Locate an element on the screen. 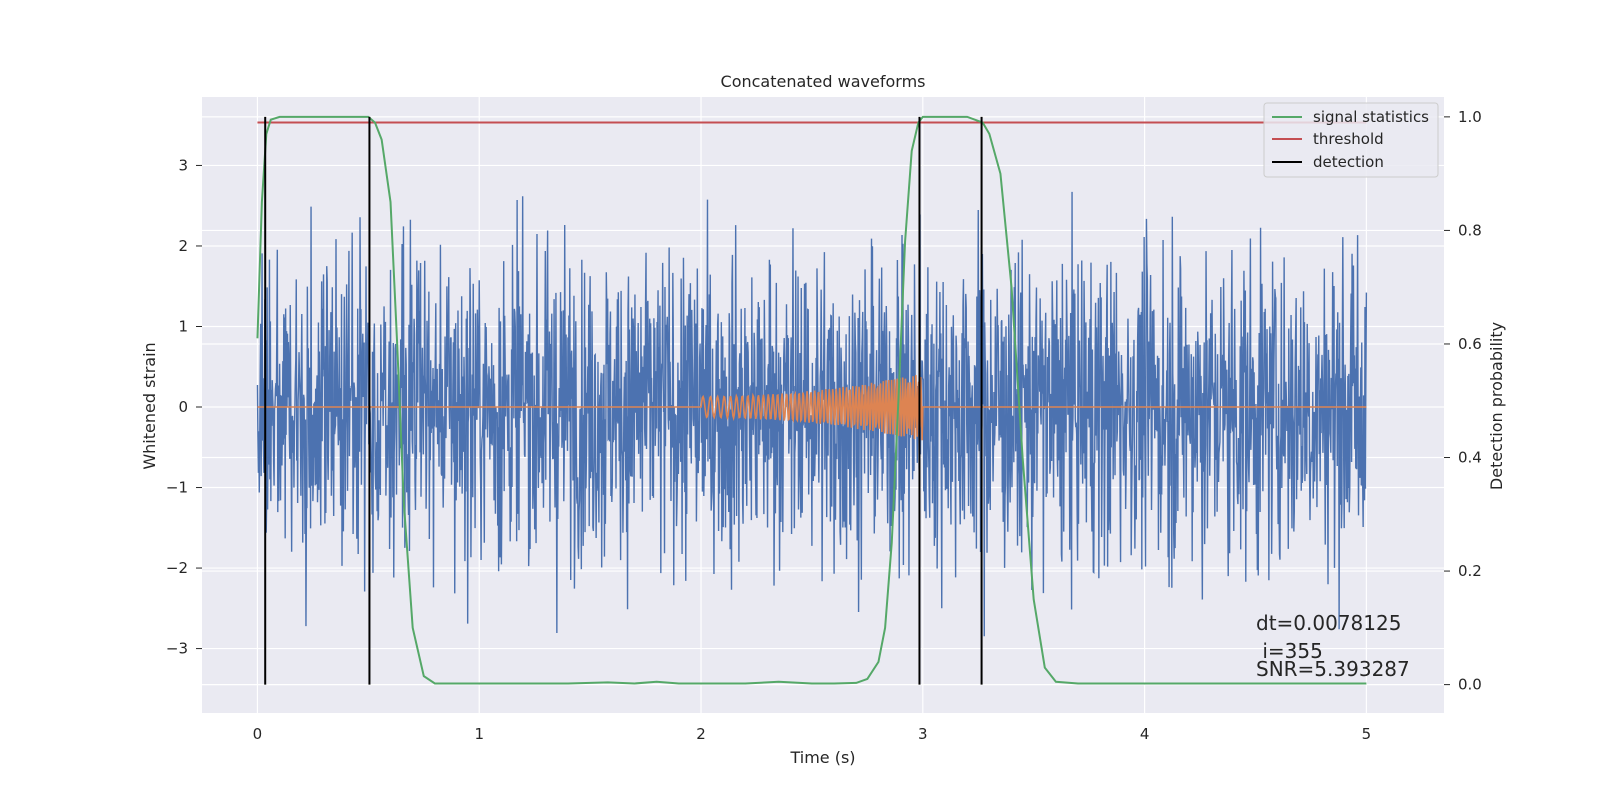 The image size is (1600, 800). x-tick-label: 3 is located at coordinates (923, 734).